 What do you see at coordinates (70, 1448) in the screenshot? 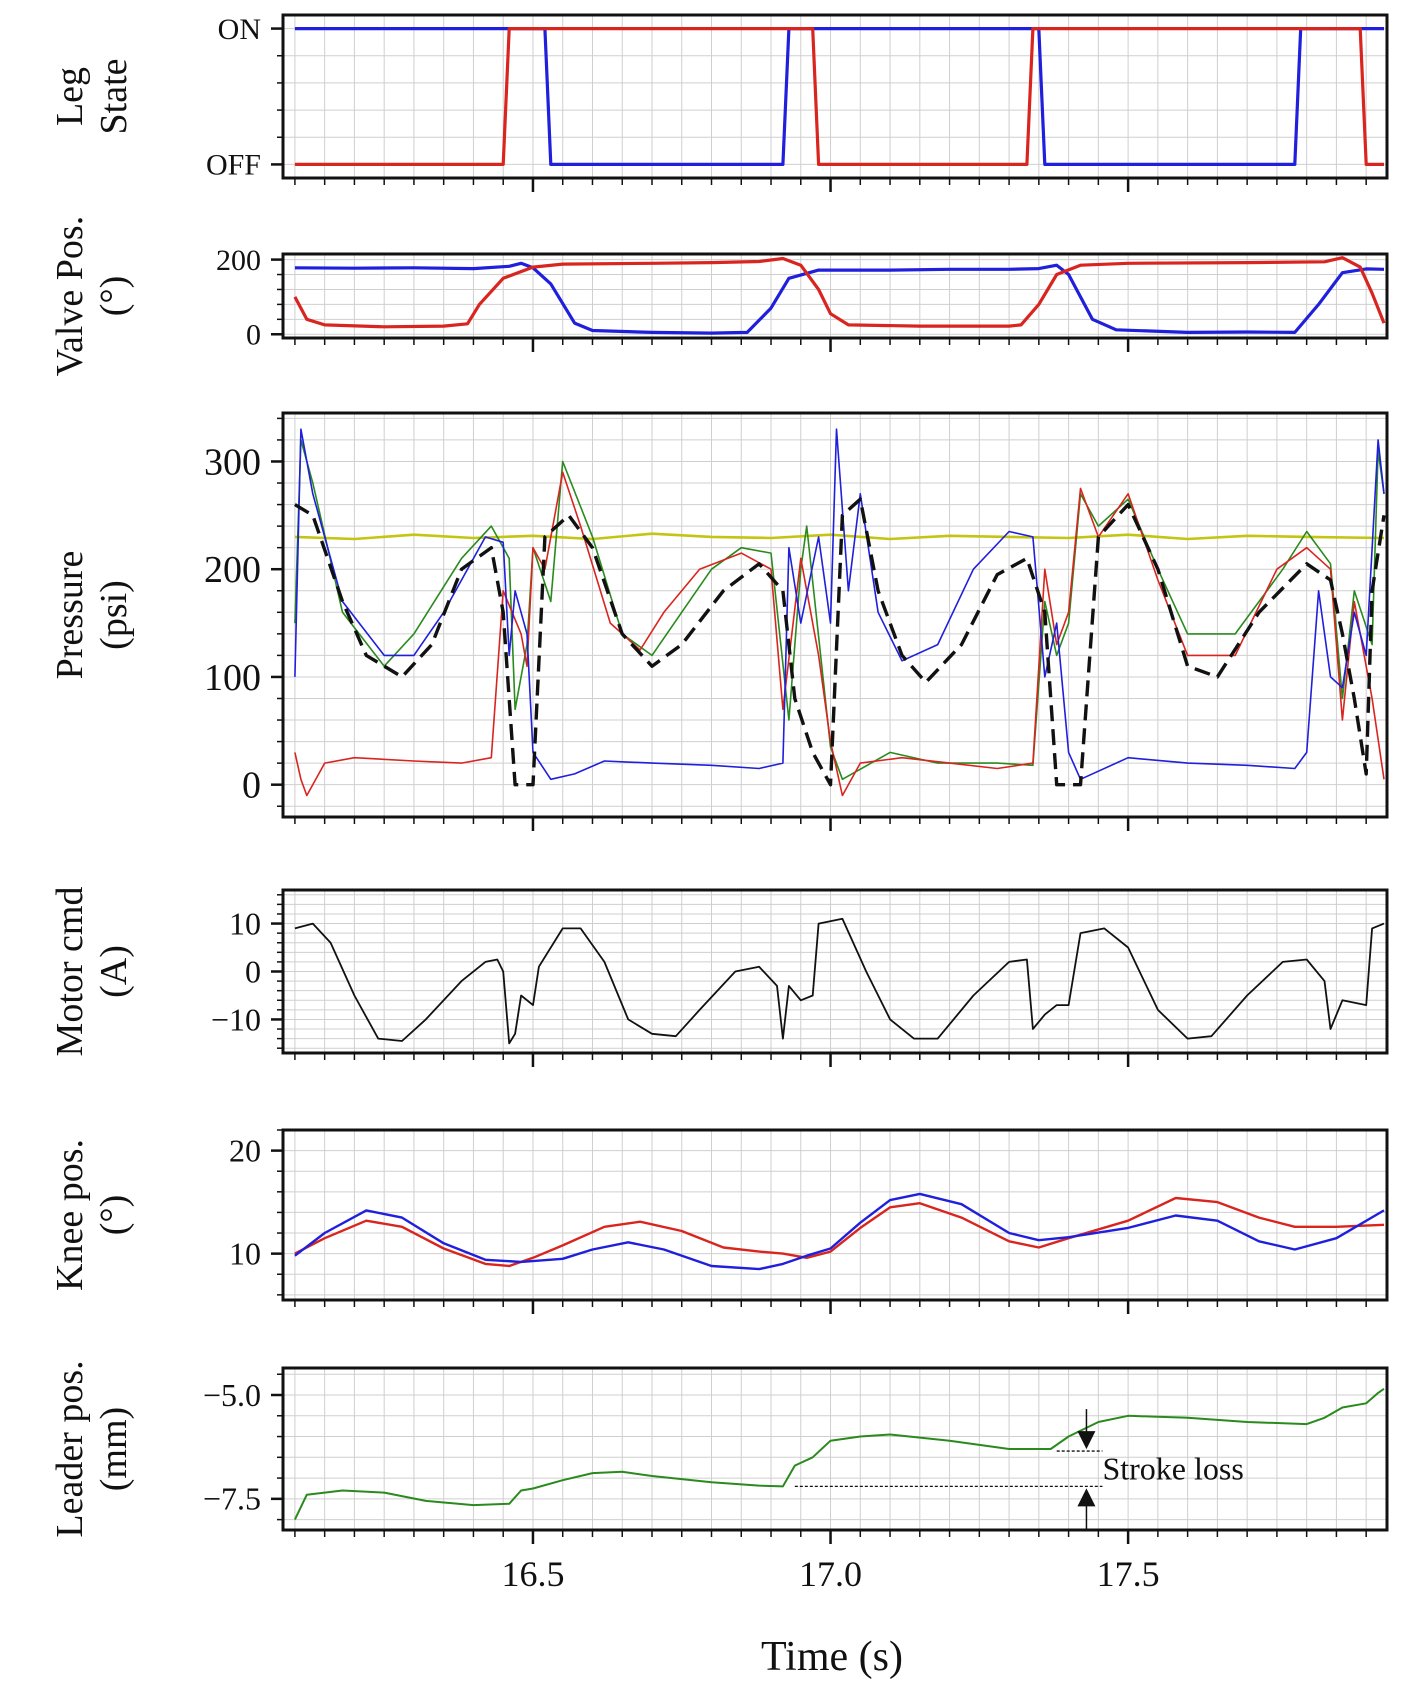
I see `y-axis-title-line1: Leader pos.` at bounding box center [70, 1448].